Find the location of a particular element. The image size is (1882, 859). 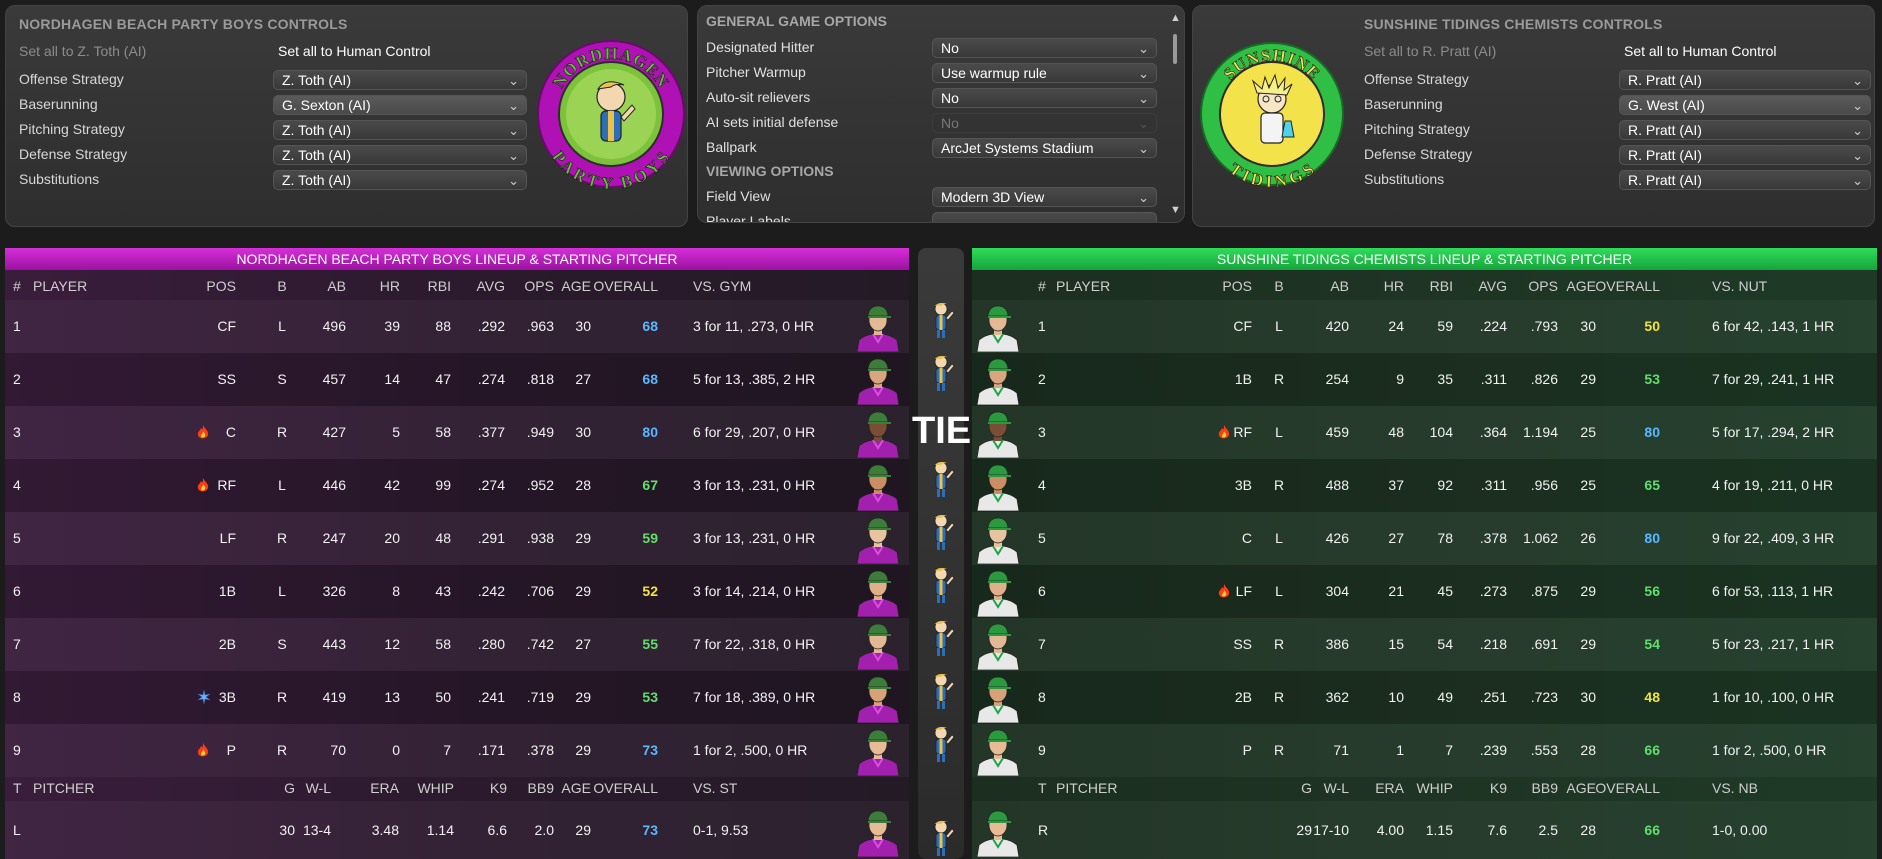

option-auto-sit-relievers-select: No ⌄ is located at coordinates (1044, 98).